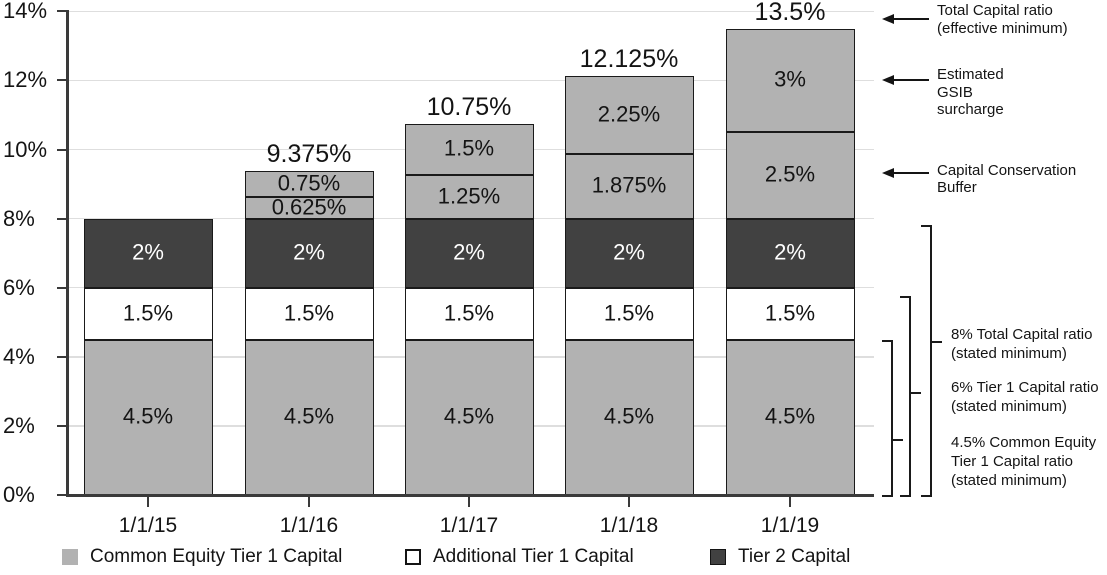  I want to click on y-tick-10%, so click(62, 149).